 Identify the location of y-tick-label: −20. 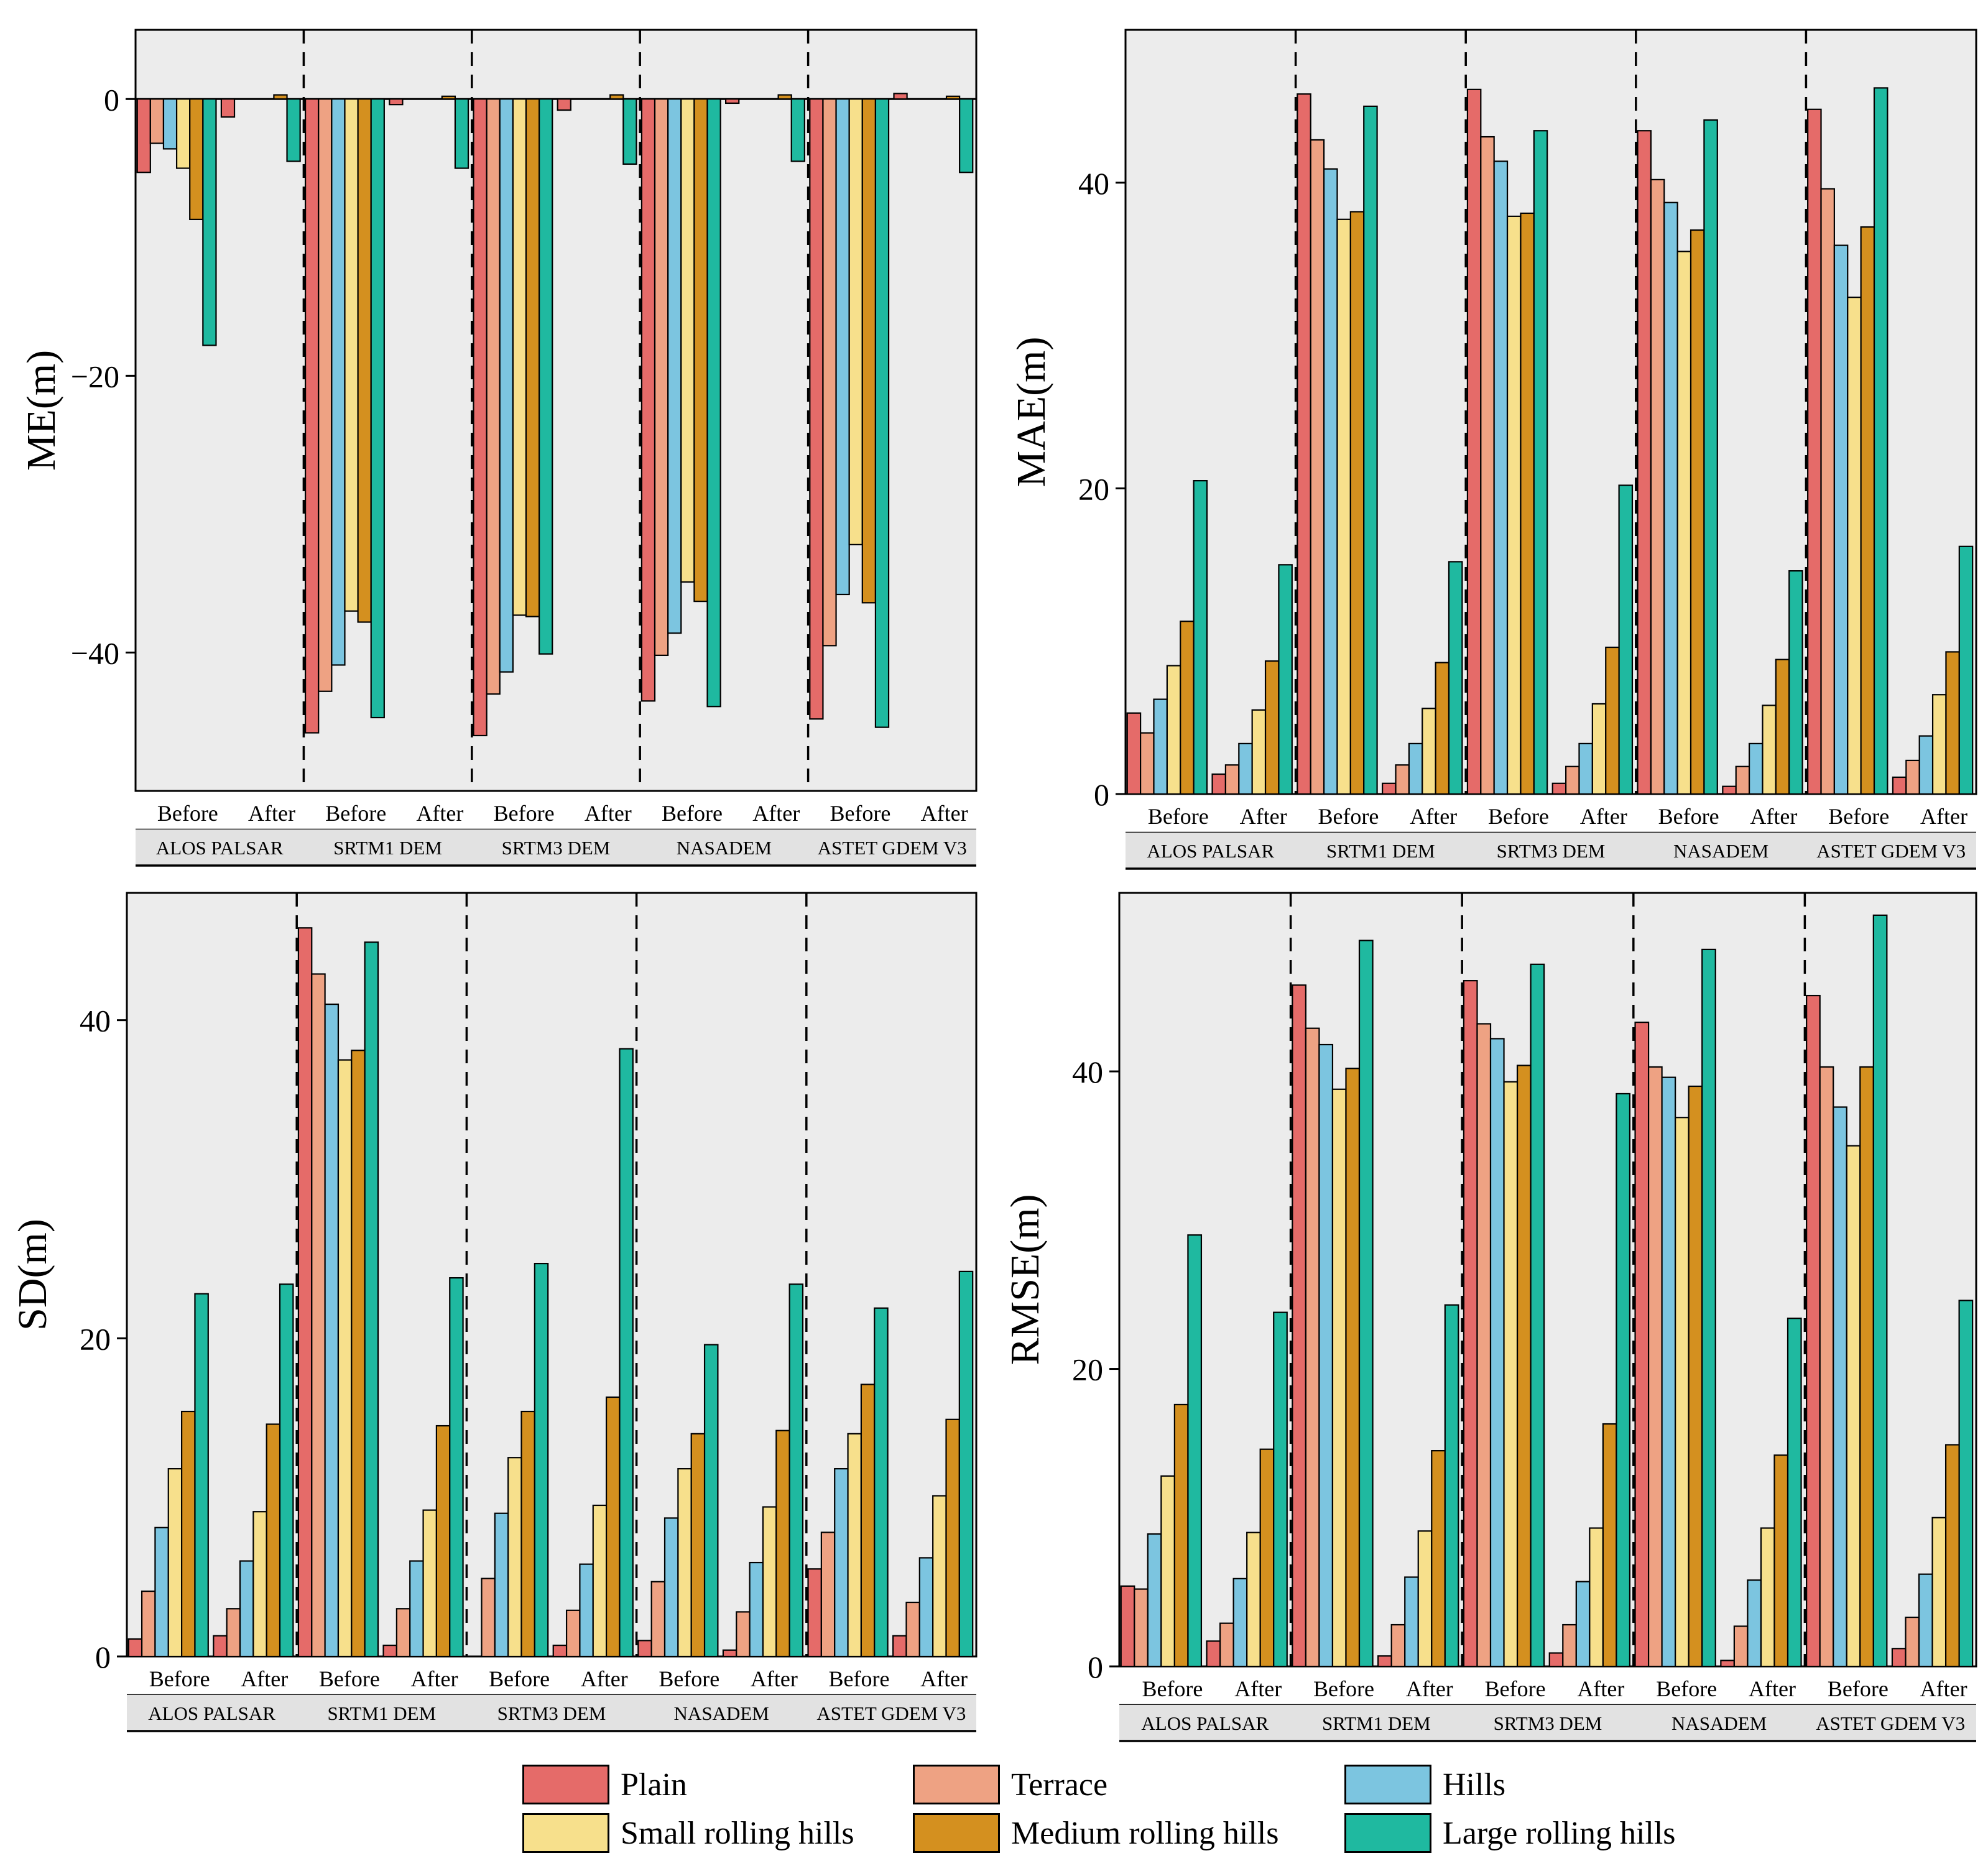
(95, 377).